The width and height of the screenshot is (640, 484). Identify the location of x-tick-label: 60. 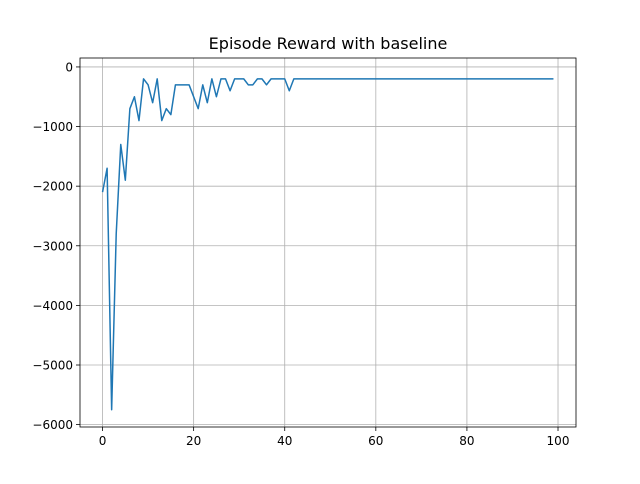
(375, 441).